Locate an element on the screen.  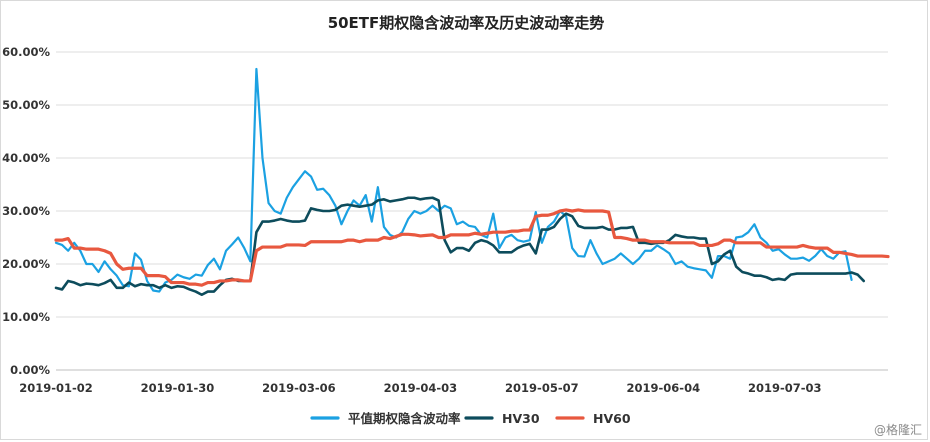
y-tick-label: 30.00% is located at coordinates (26, 211).